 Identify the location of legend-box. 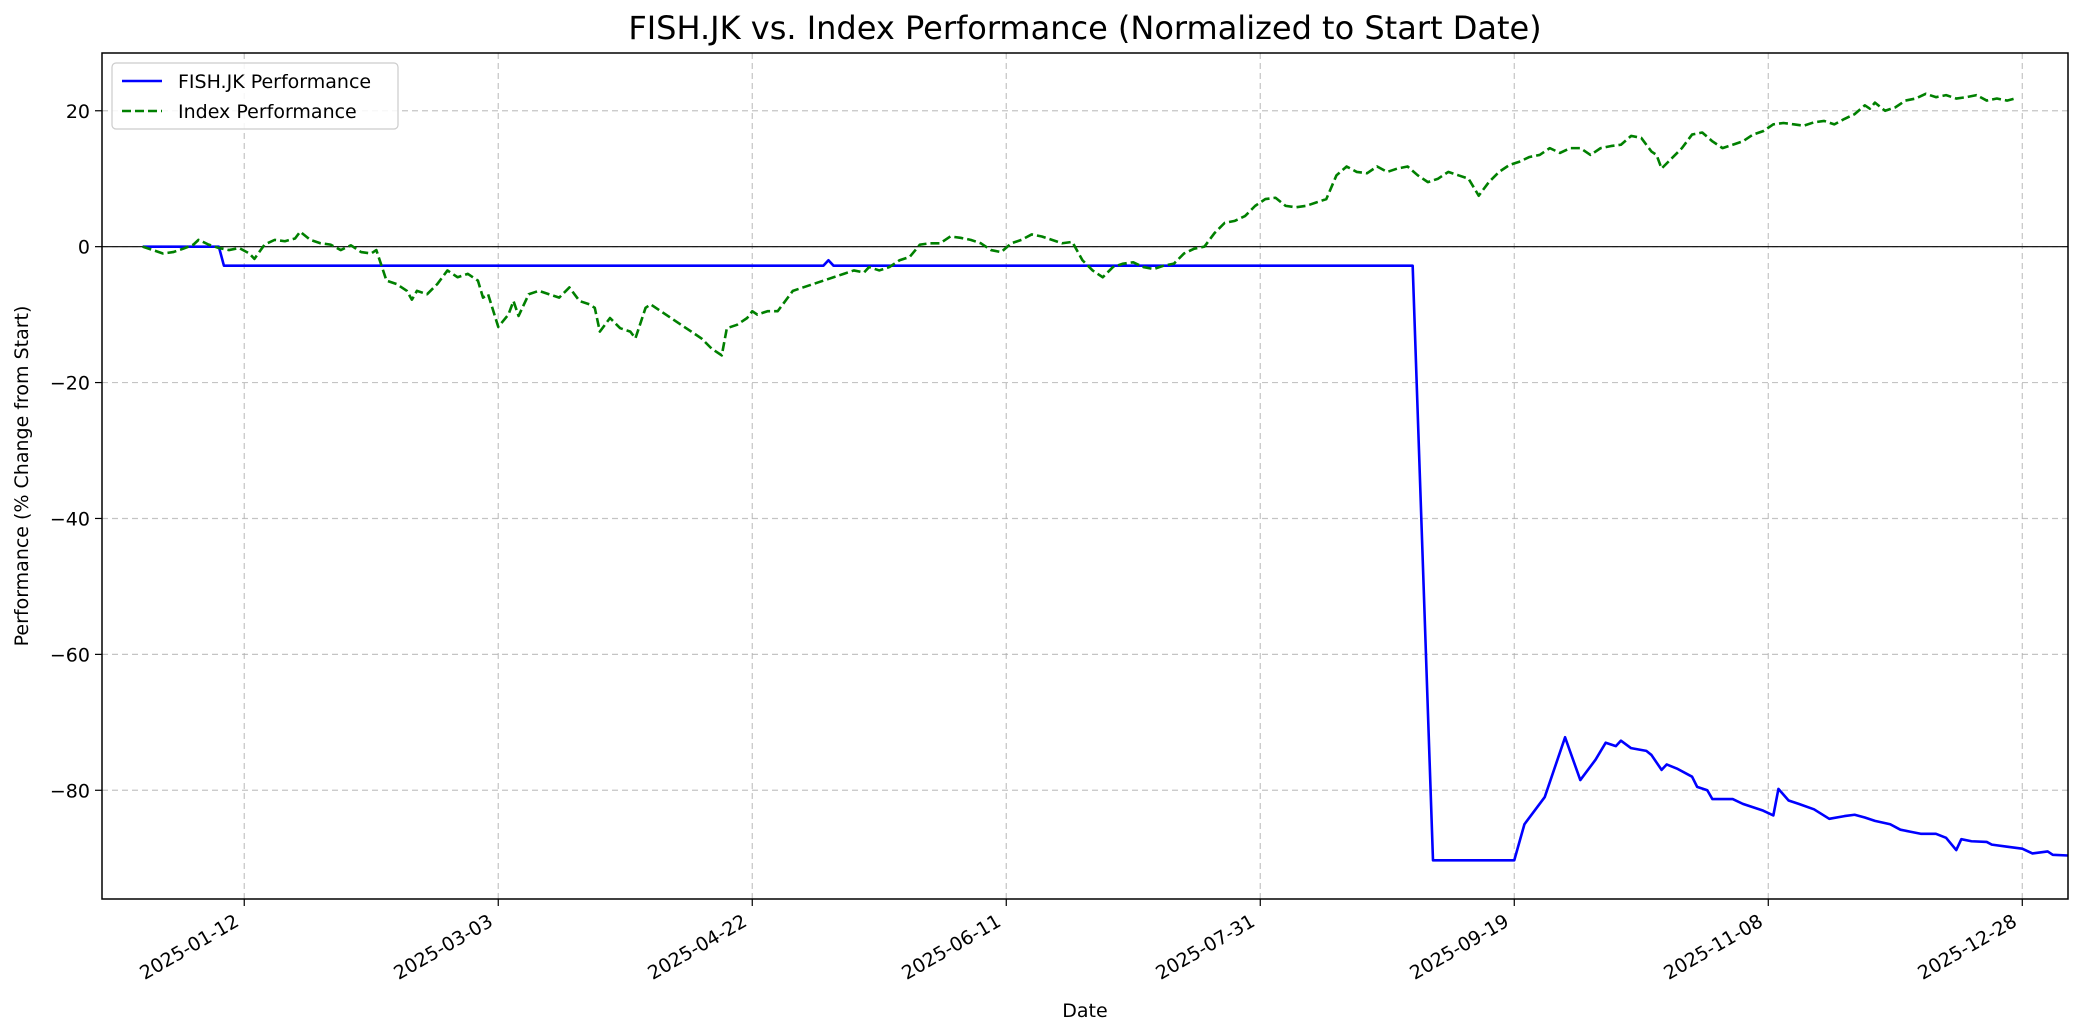
(255, 96).